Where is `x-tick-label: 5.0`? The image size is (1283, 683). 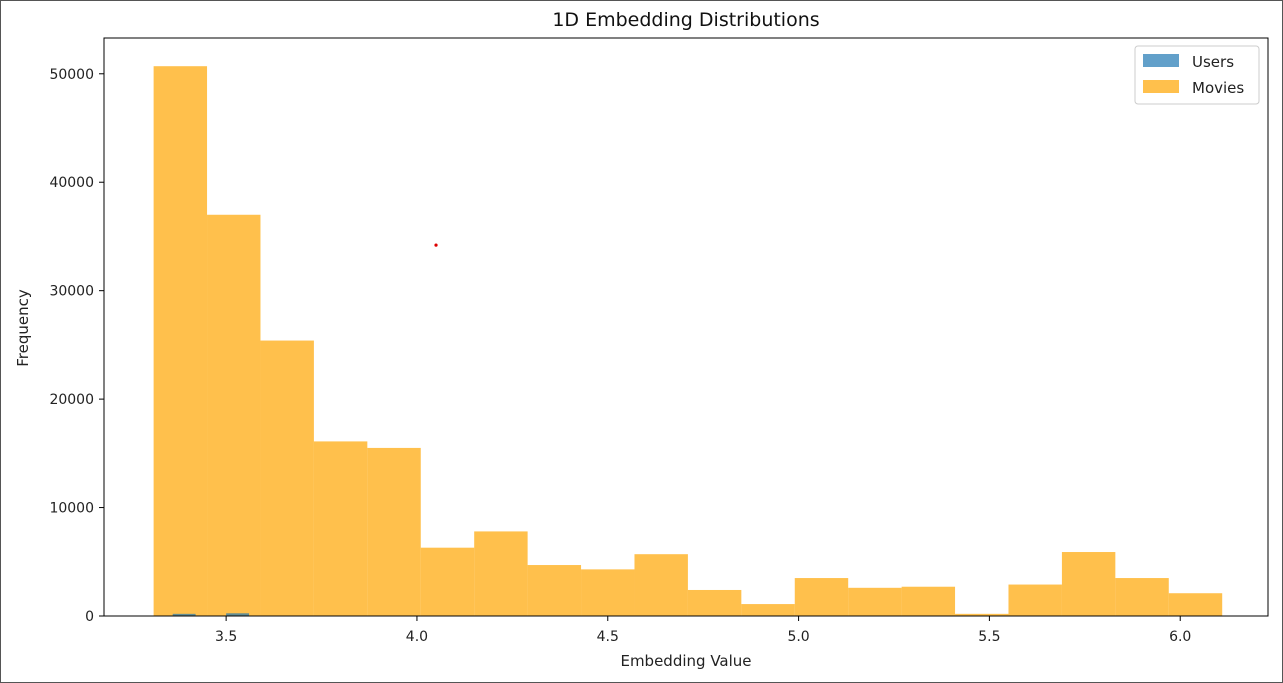
x-tick-label: 5.0 is located at coordinates (798, 637).